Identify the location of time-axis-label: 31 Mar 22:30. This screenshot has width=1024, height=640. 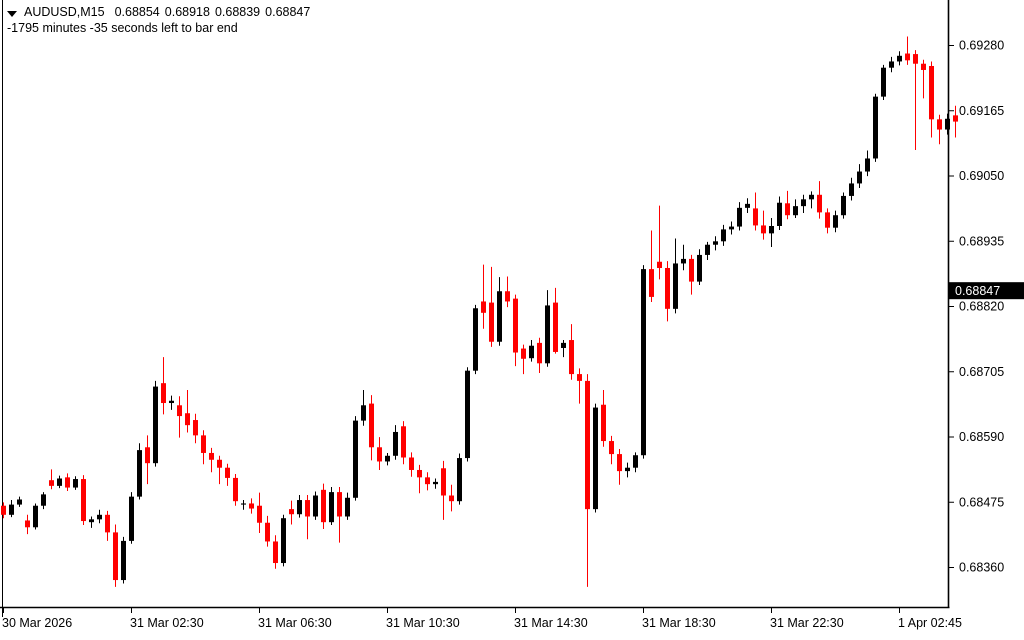
(807, 623).